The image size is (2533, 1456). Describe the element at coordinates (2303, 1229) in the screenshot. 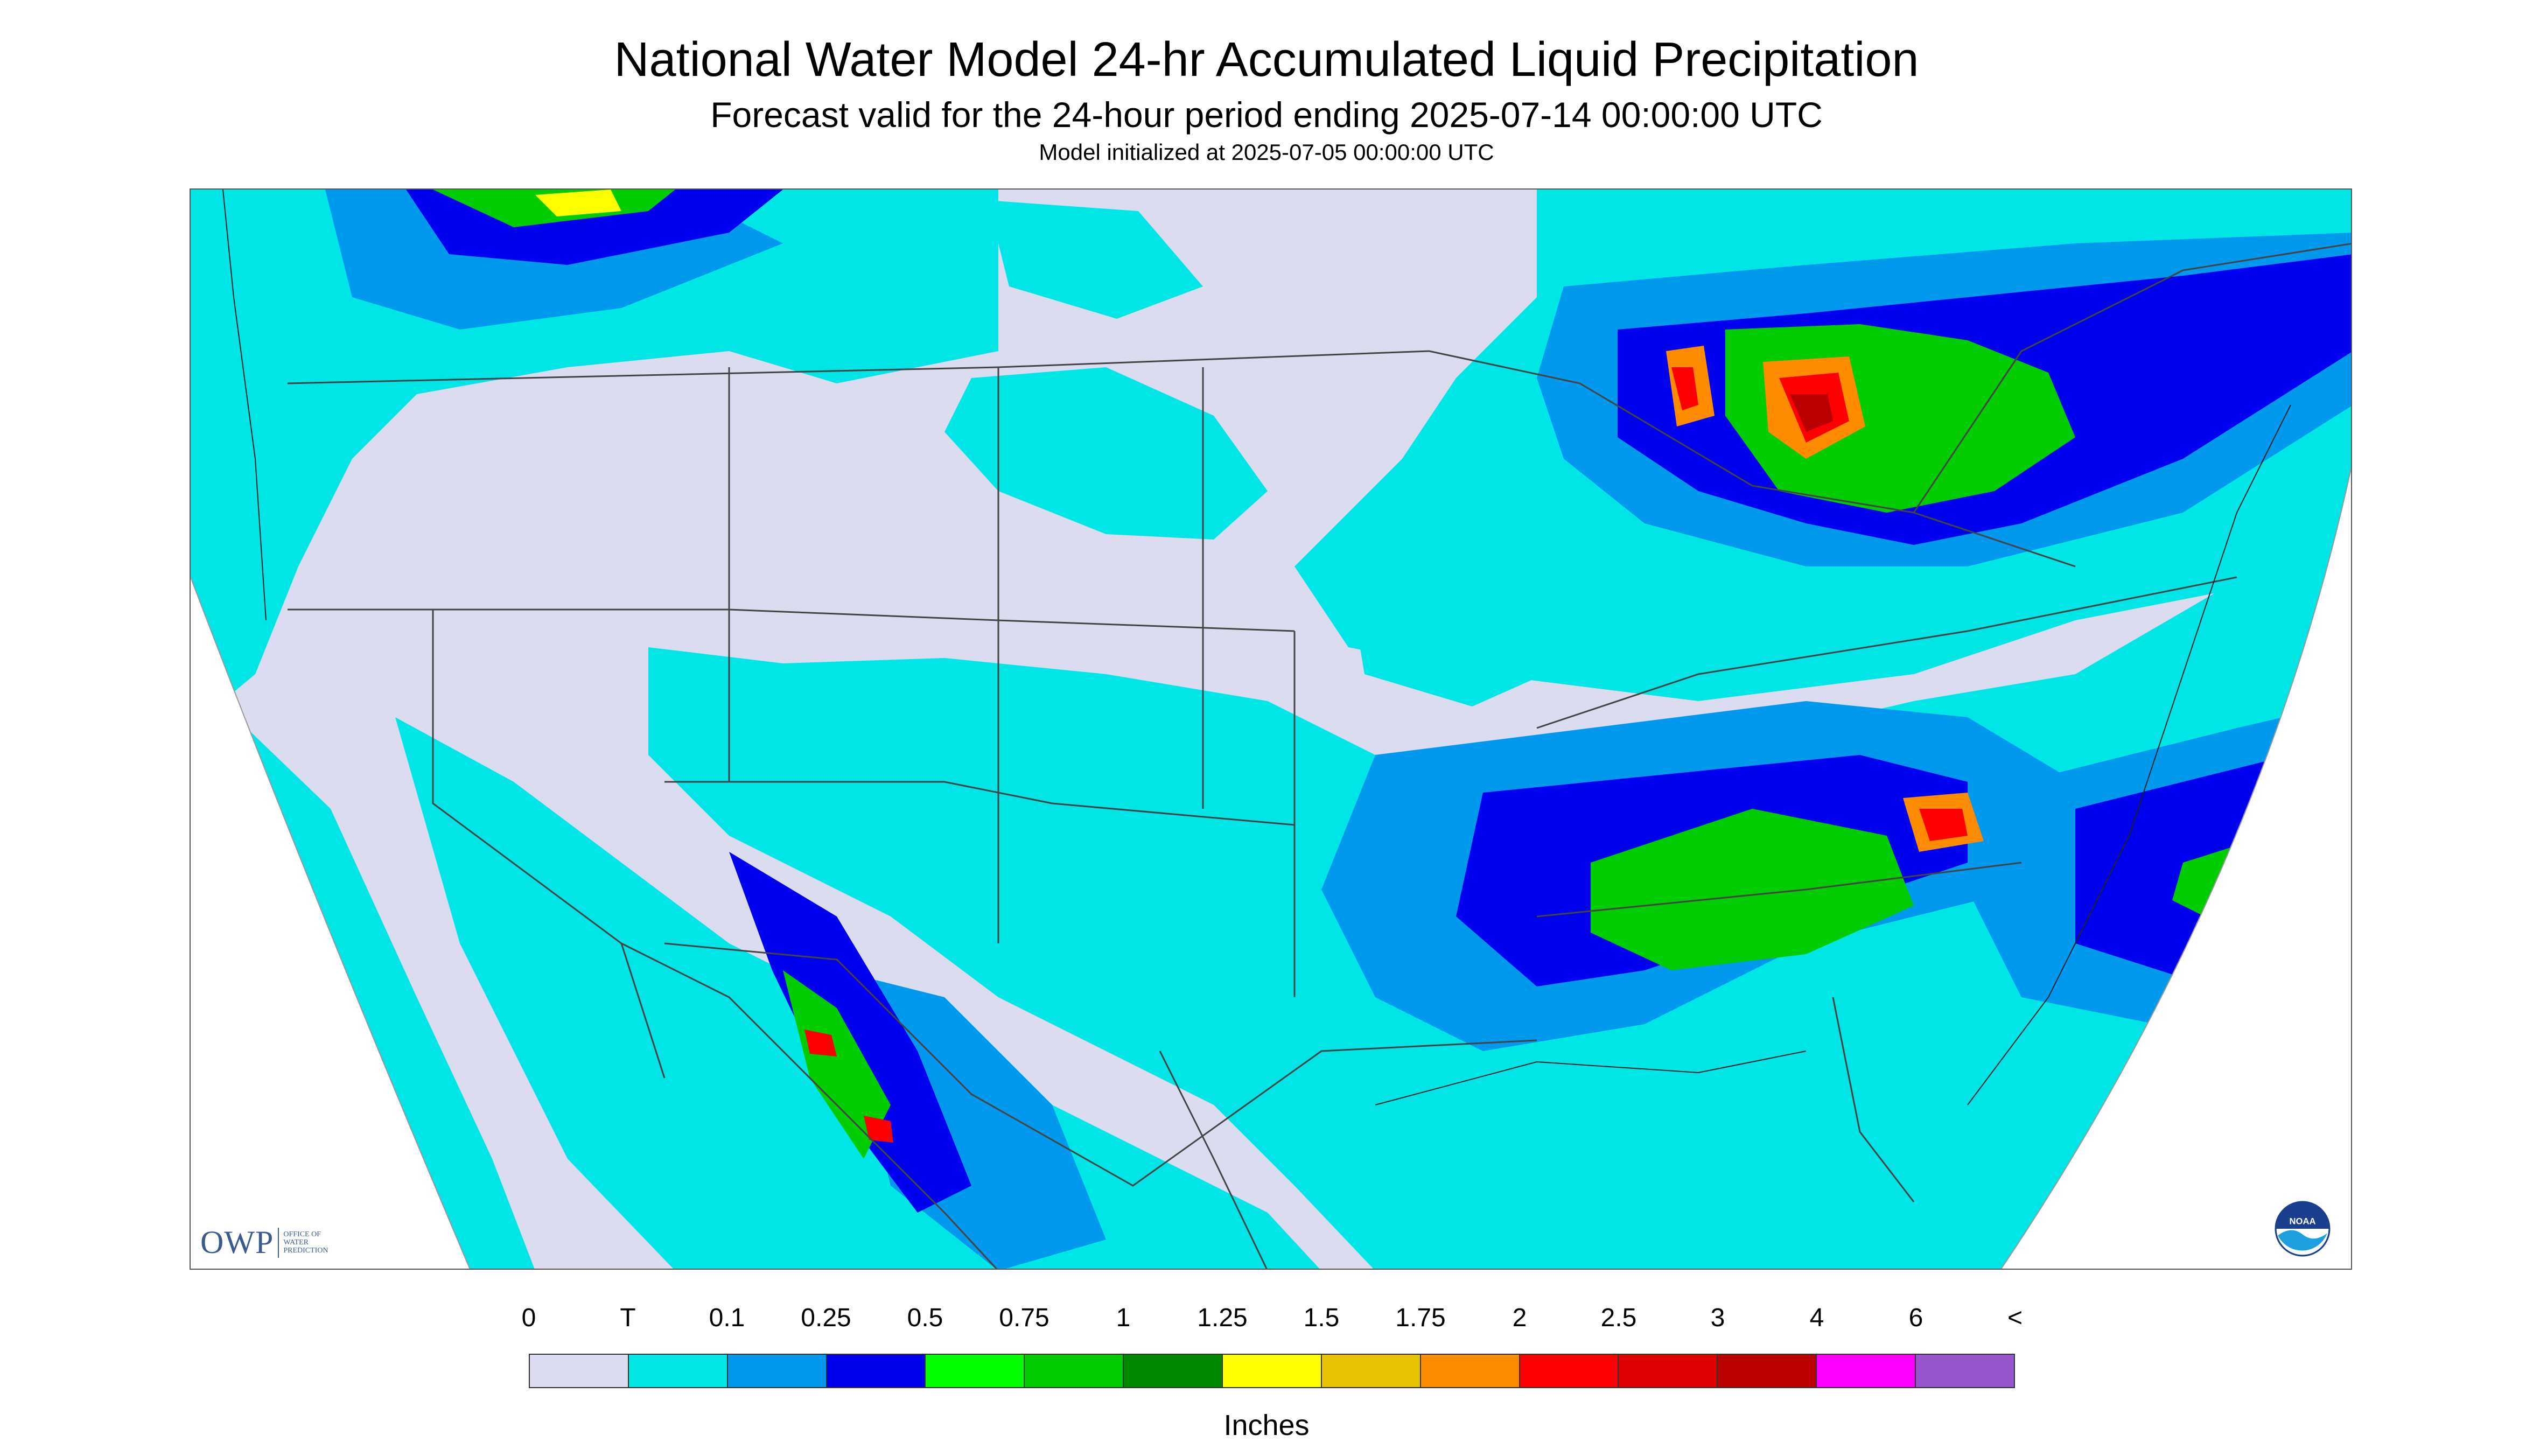

I see `noaa-logo-icon: NOAA` at that location.